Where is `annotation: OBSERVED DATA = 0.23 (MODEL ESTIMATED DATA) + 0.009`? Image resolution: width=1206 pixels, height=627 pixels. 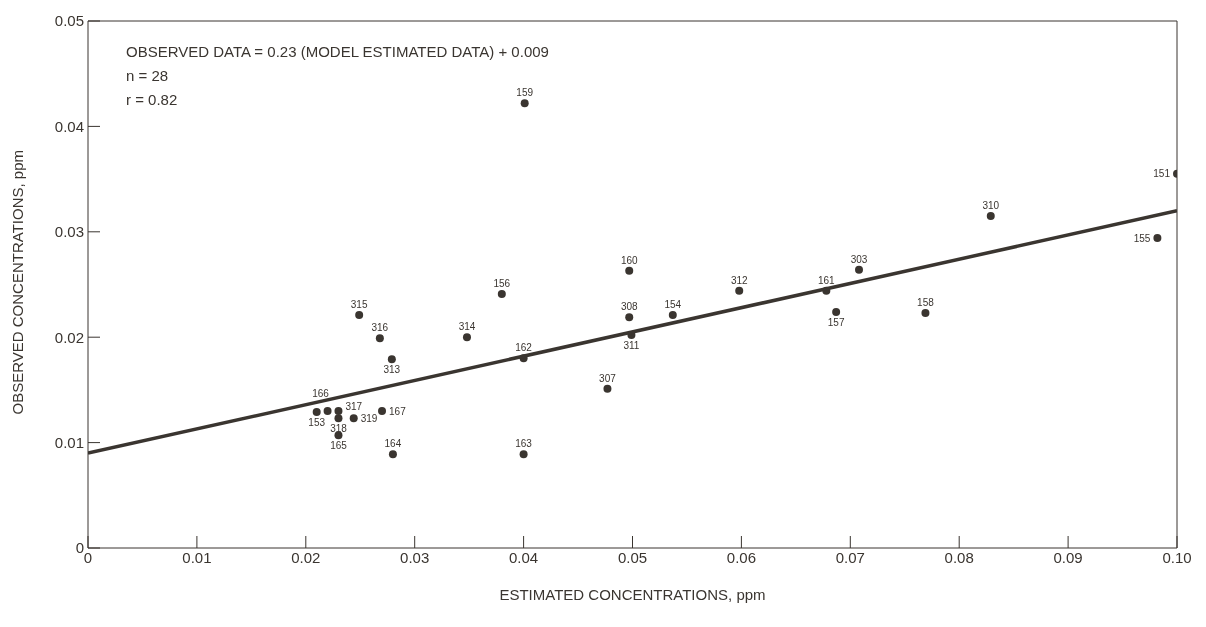
annotation: OBSERVED DATA = 0.23 (MODEL ESTIMATED DATA) + 0.009 is located at coordinates (337, 52).